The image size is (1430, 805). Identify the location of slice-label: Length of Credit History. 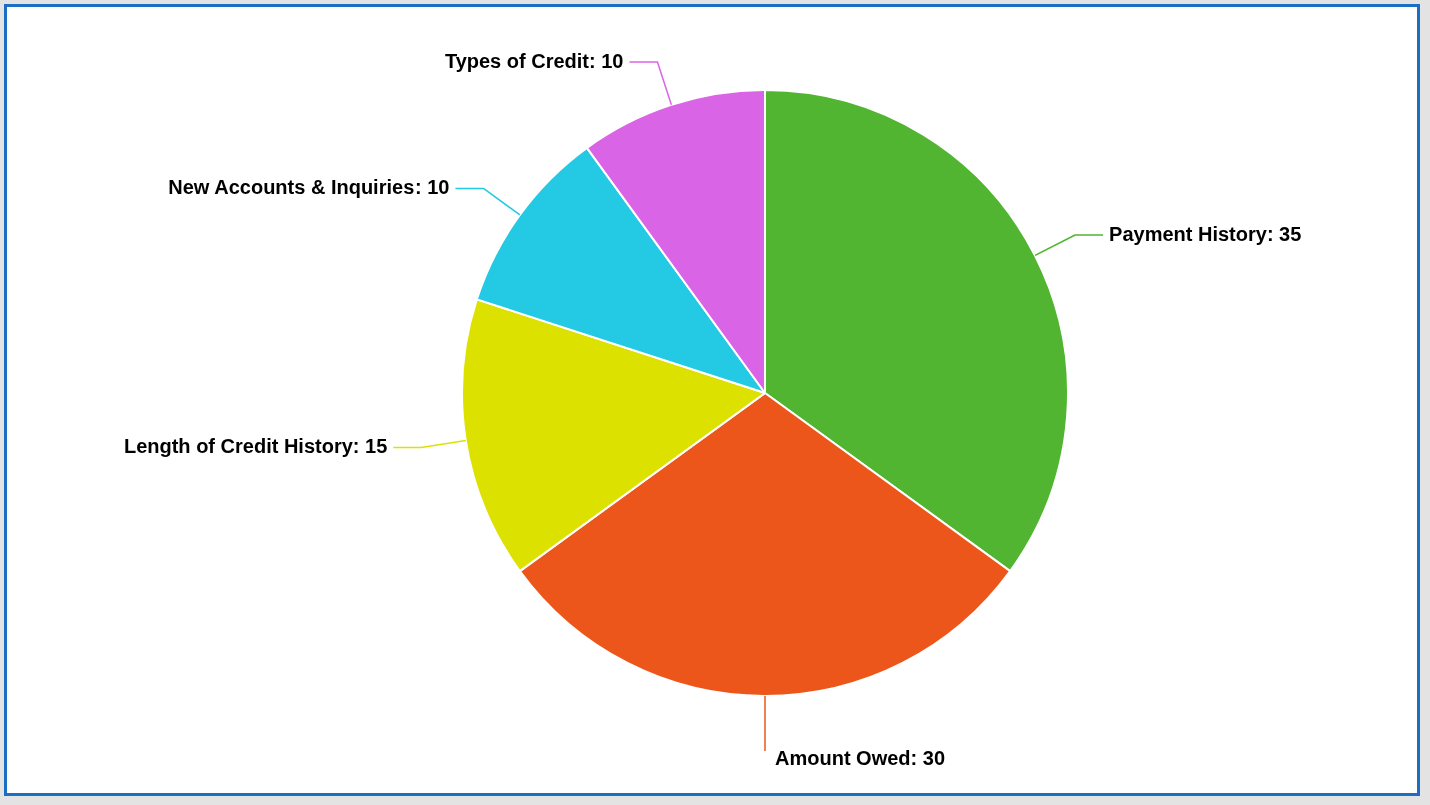
(238, 445).